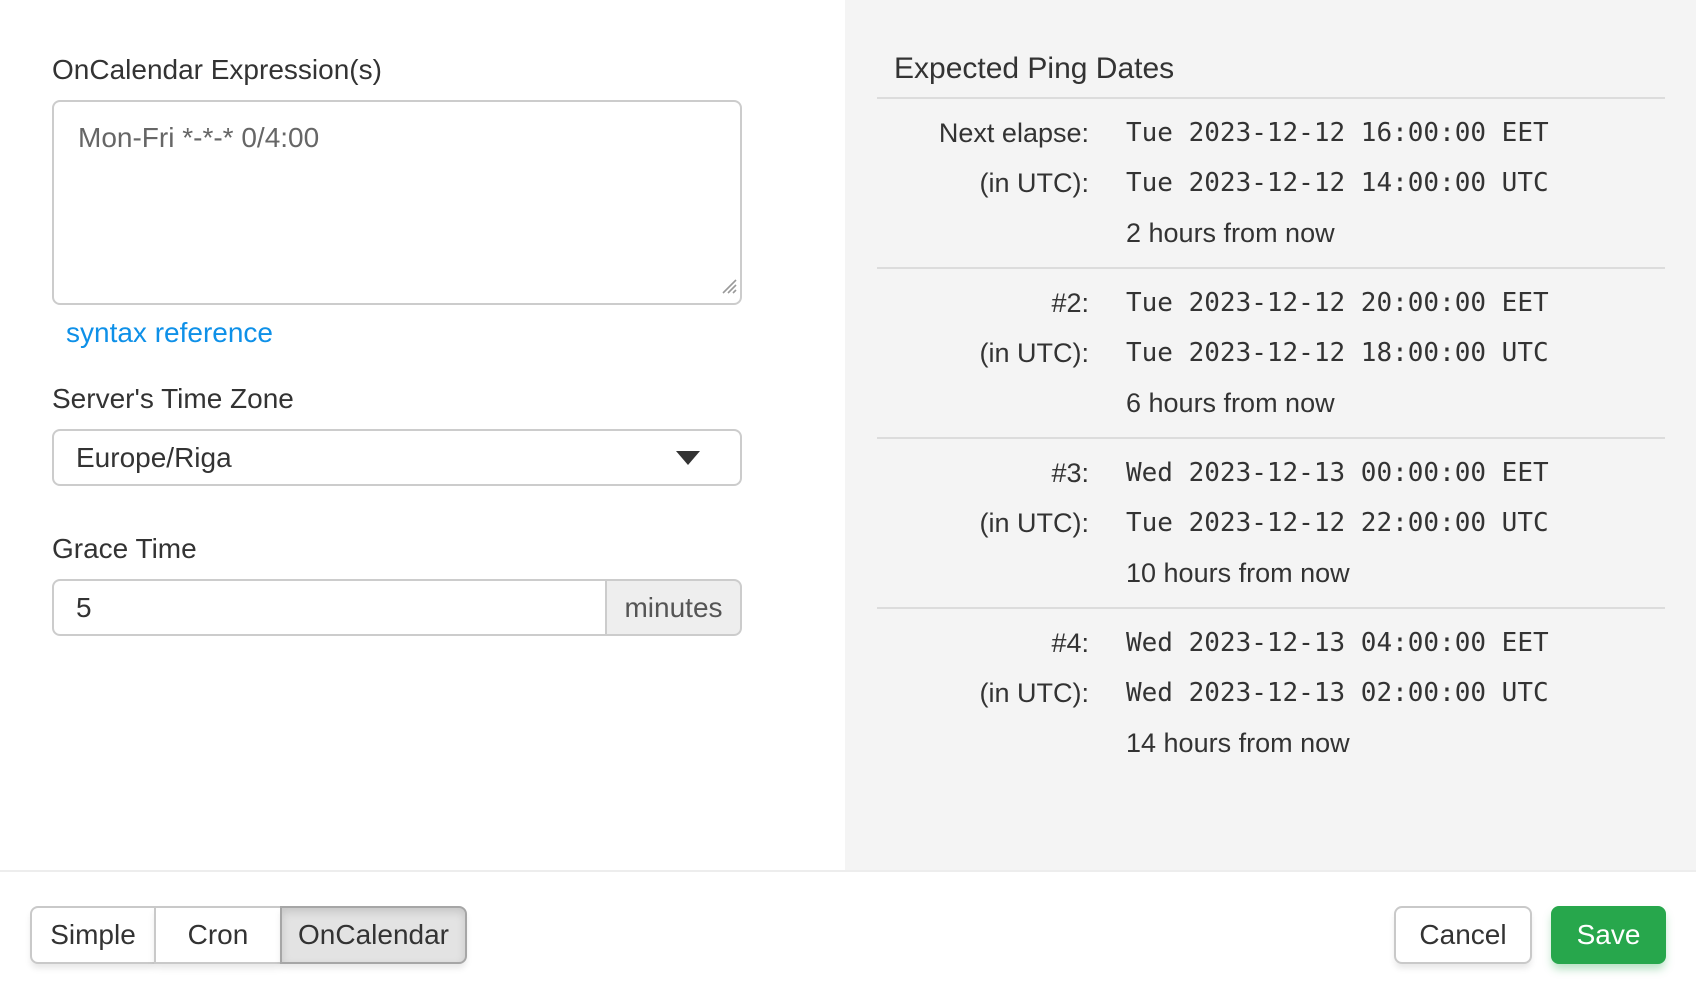  Describe the element at coordinates (1070, 643) in the screenshot. I see `ping-date-label: #4:` at that location.